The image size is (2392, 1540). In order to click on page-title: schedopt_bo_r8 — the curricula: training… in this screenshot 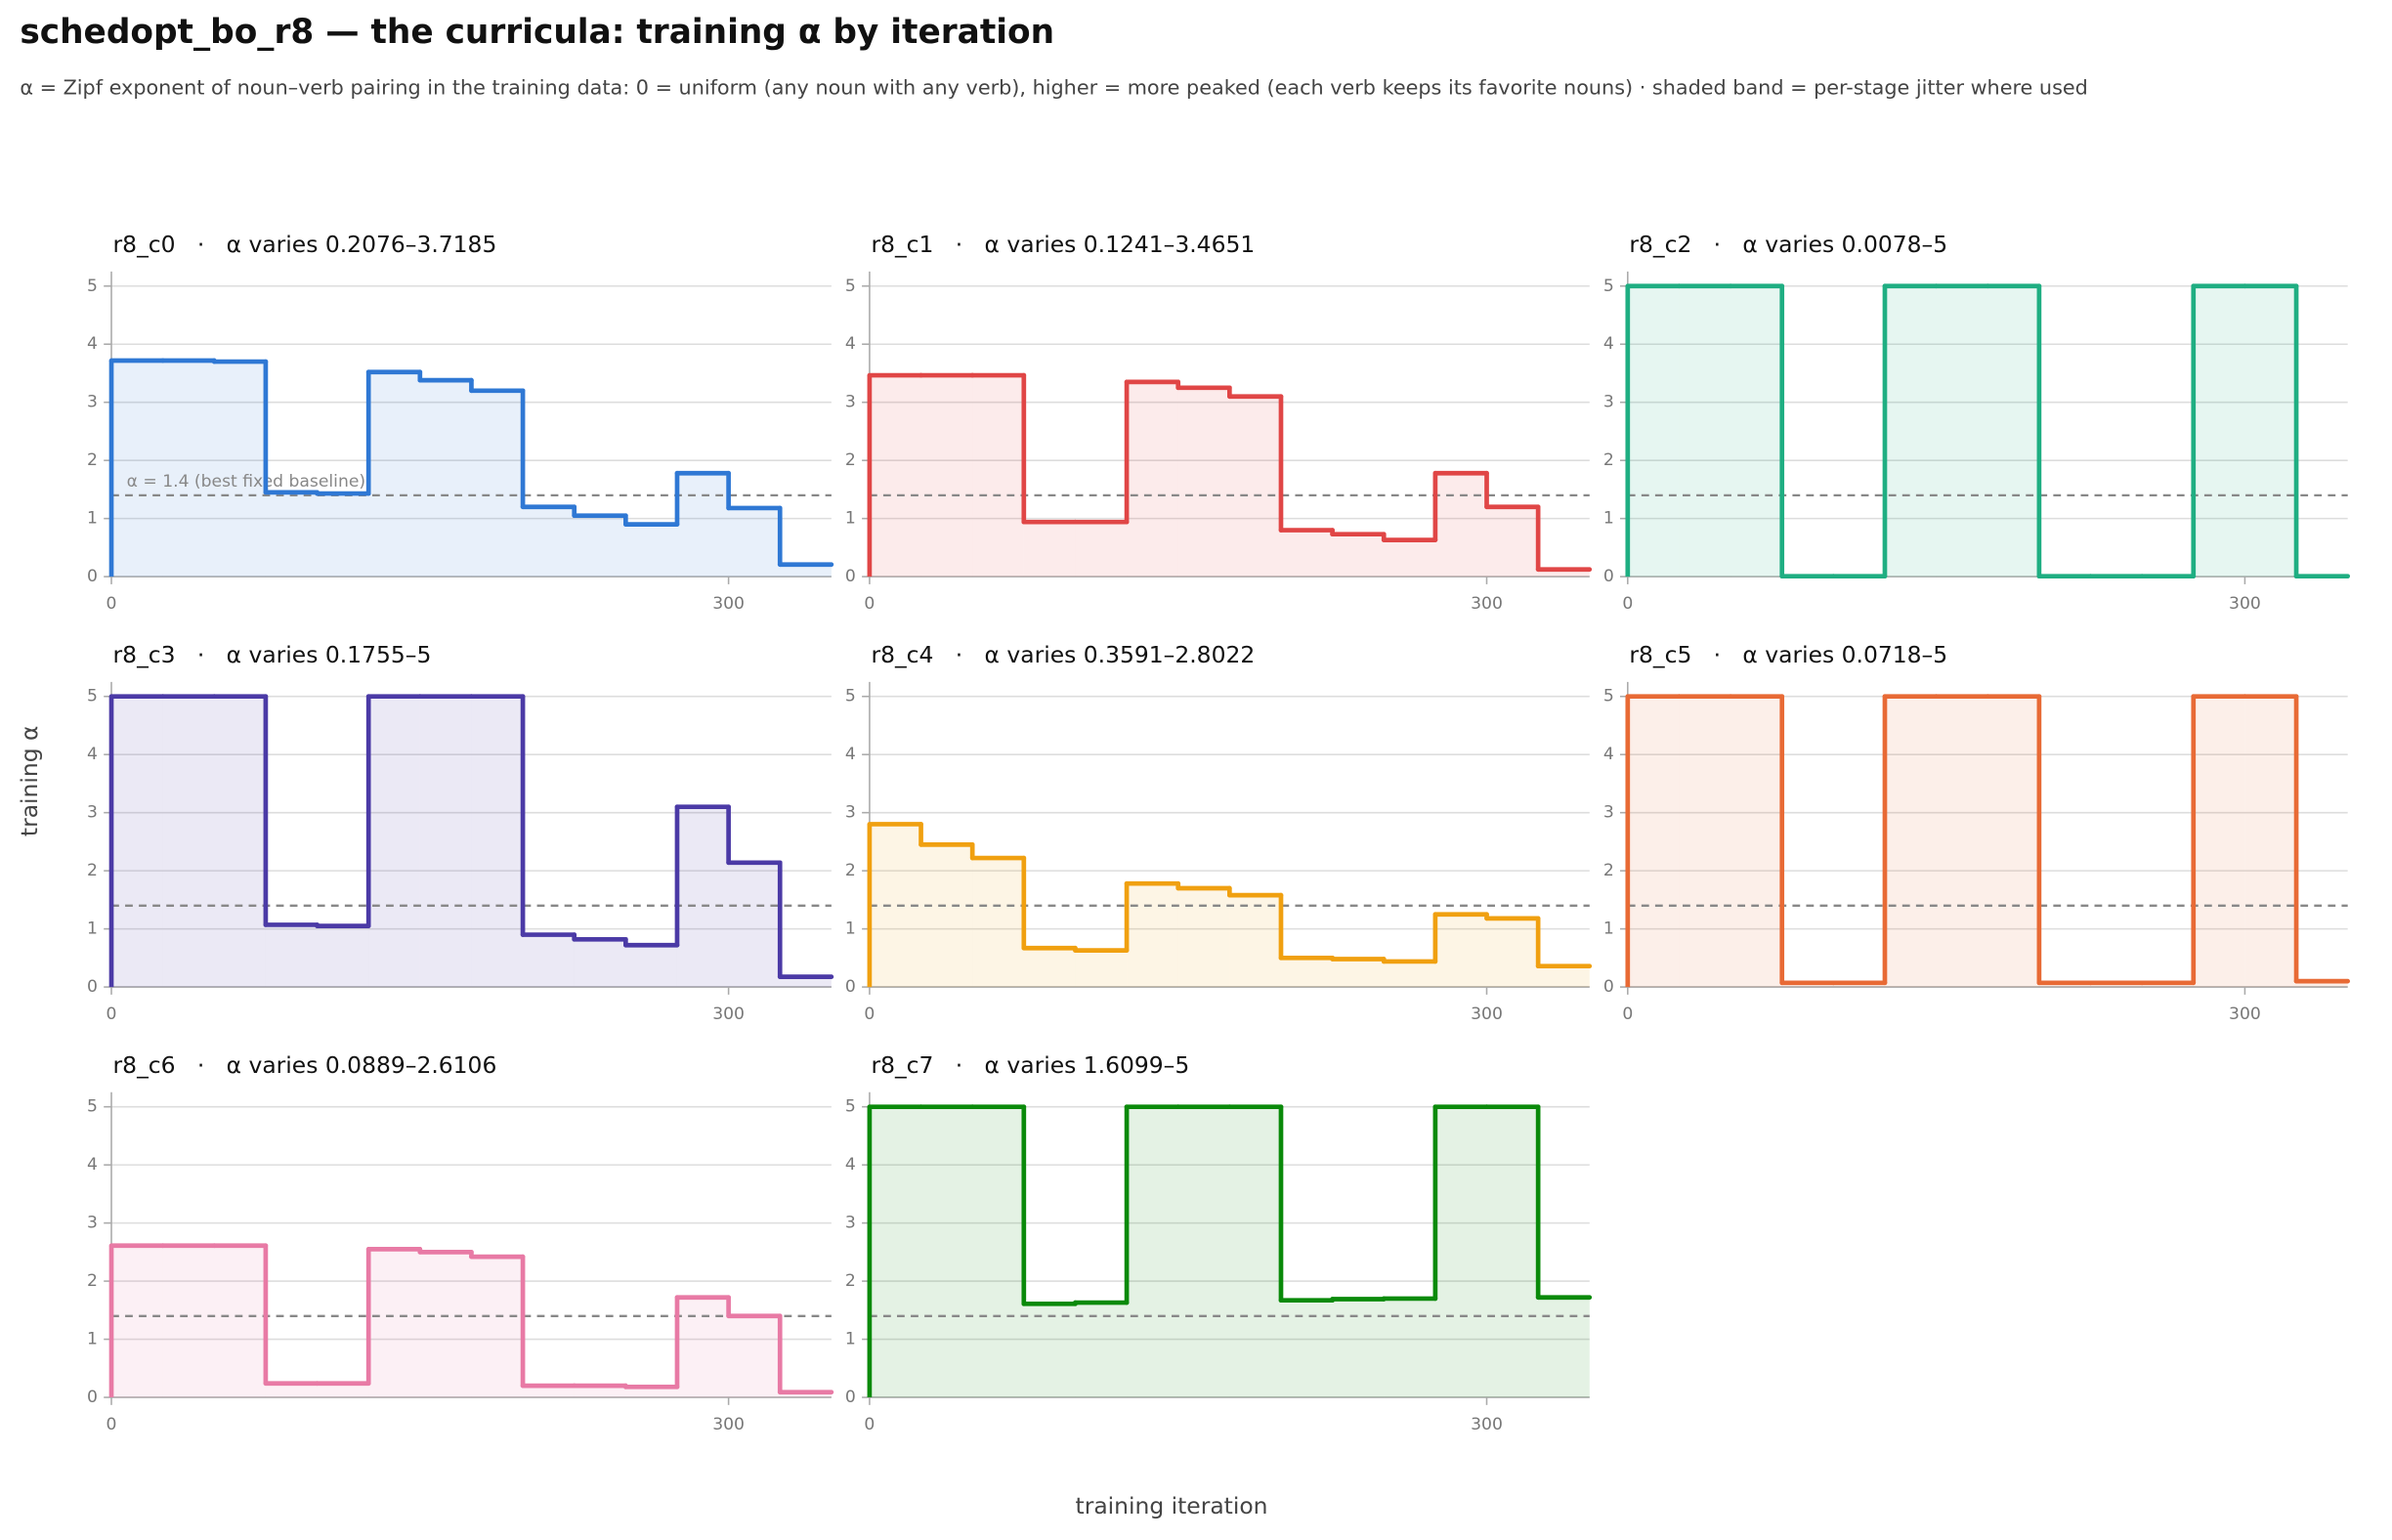, I will do `click(537, 32)`.